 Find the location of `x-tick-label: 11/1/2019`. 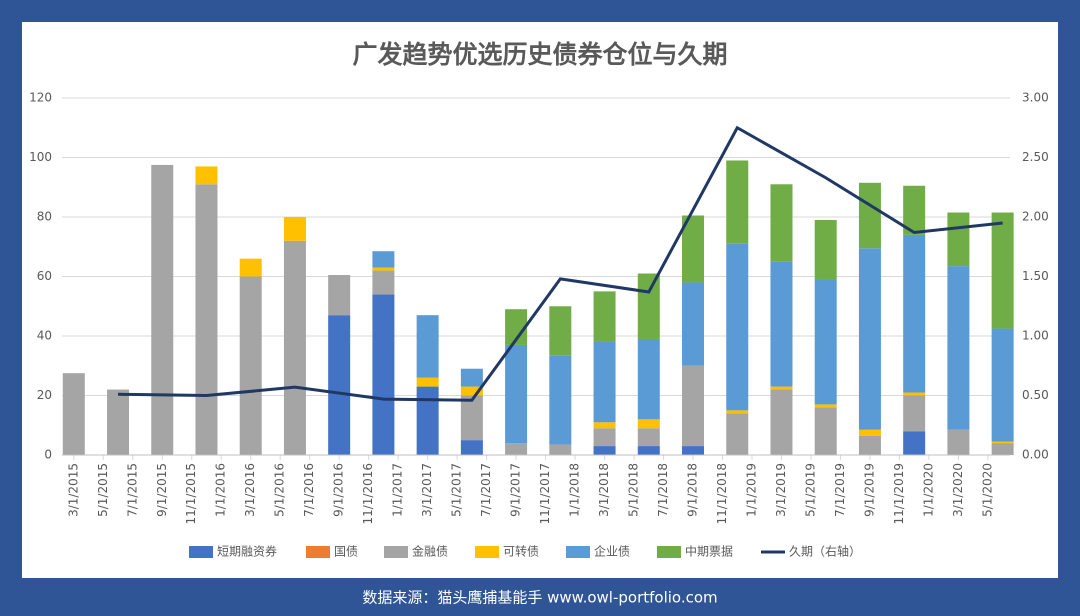

x-tick-label: 11/1/2019 is located at coordinates (899, 494).